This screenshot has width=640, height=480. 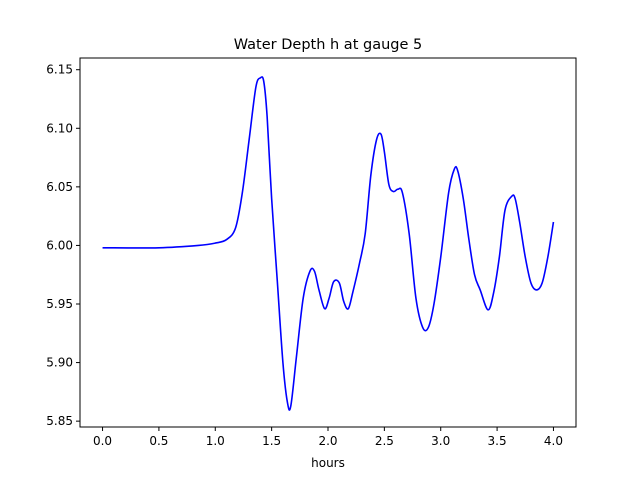 What do you see at coordinates (59, 245) in the screenshot?
I see `y-tick-label: 6.00` at bounding box center [59, 245].